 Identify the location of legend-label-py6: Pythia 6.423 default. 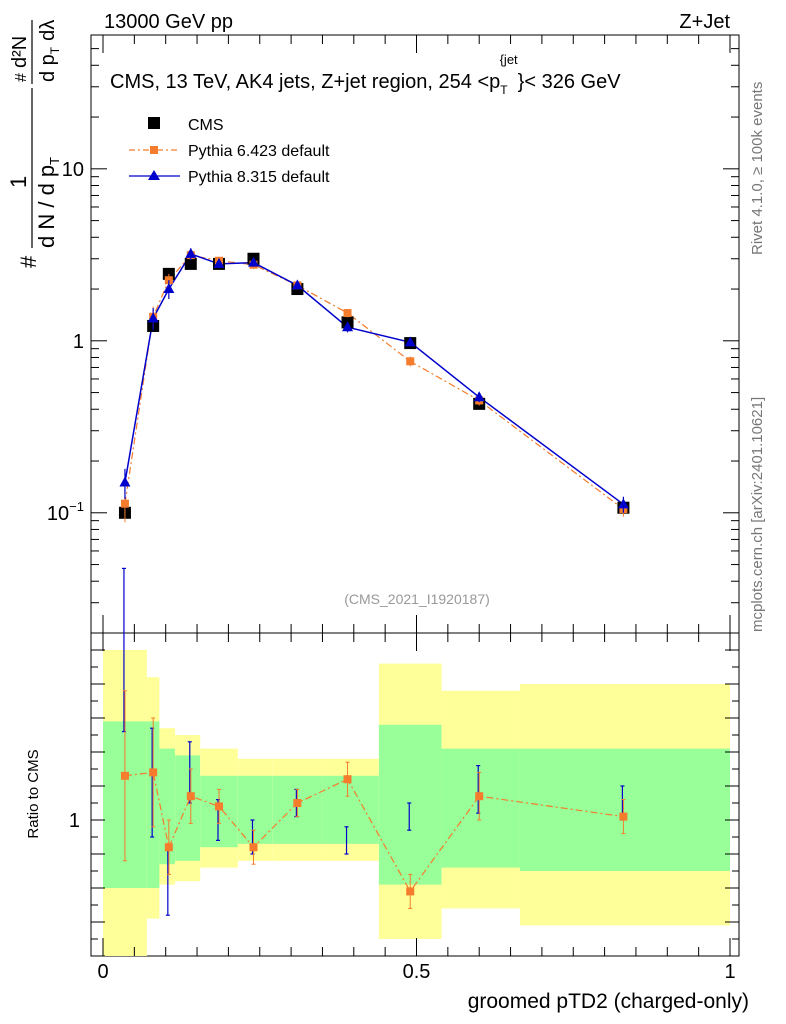
(259, 151).